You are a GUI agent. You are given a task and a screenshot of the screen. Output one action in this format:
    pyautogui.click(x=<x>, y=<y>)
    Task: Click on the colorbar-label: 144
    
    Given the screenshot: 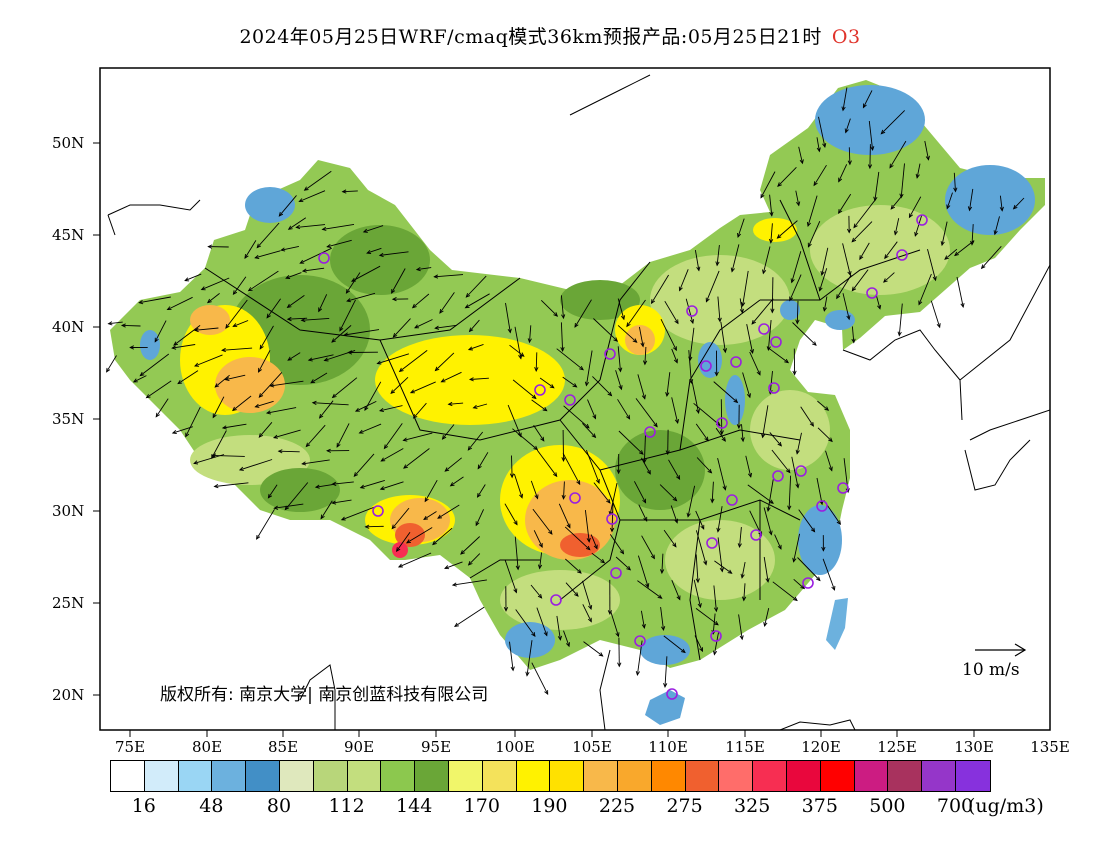 What is the action you would take?
    pyautogui.click(x=414, y=806)
    